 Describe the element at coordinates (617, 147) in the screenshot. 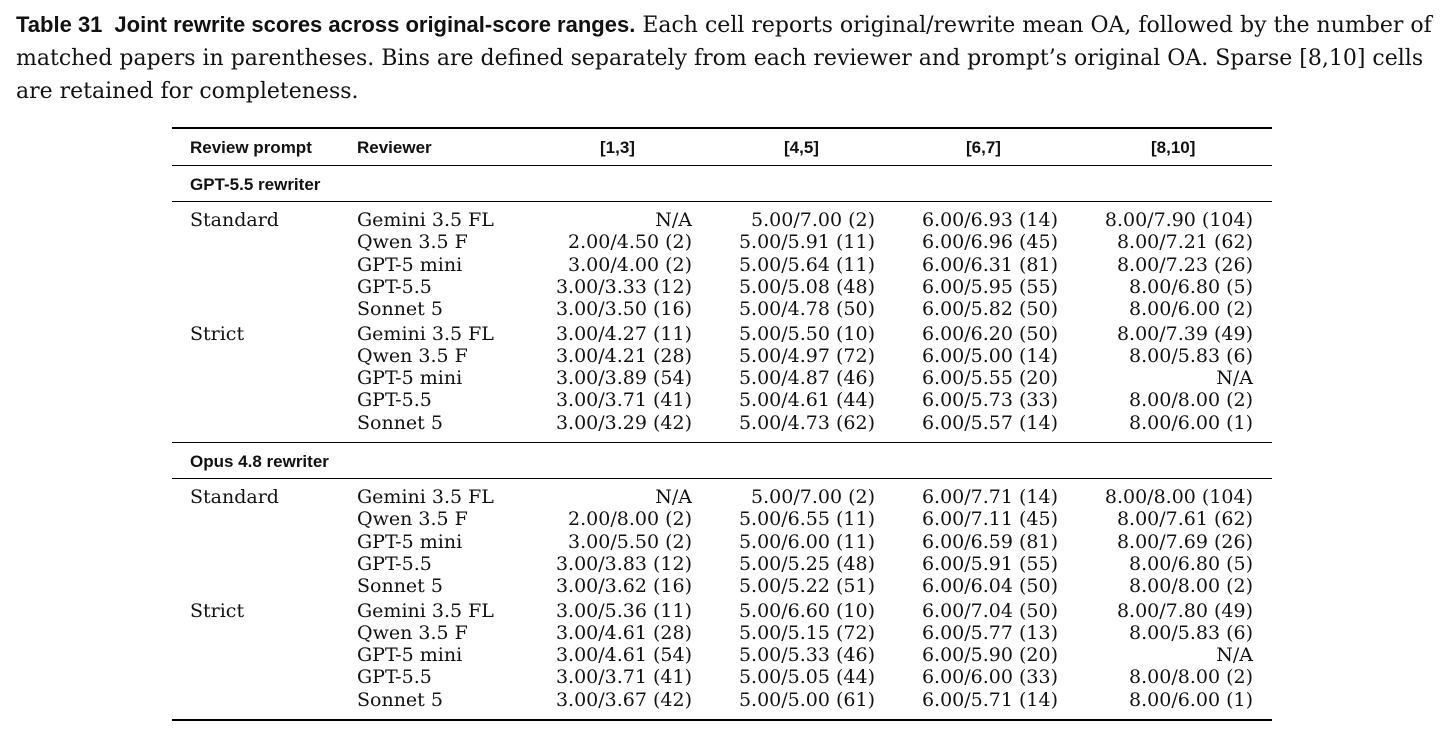

I see `column-header-bin-1-3: [1,3]` at that location.